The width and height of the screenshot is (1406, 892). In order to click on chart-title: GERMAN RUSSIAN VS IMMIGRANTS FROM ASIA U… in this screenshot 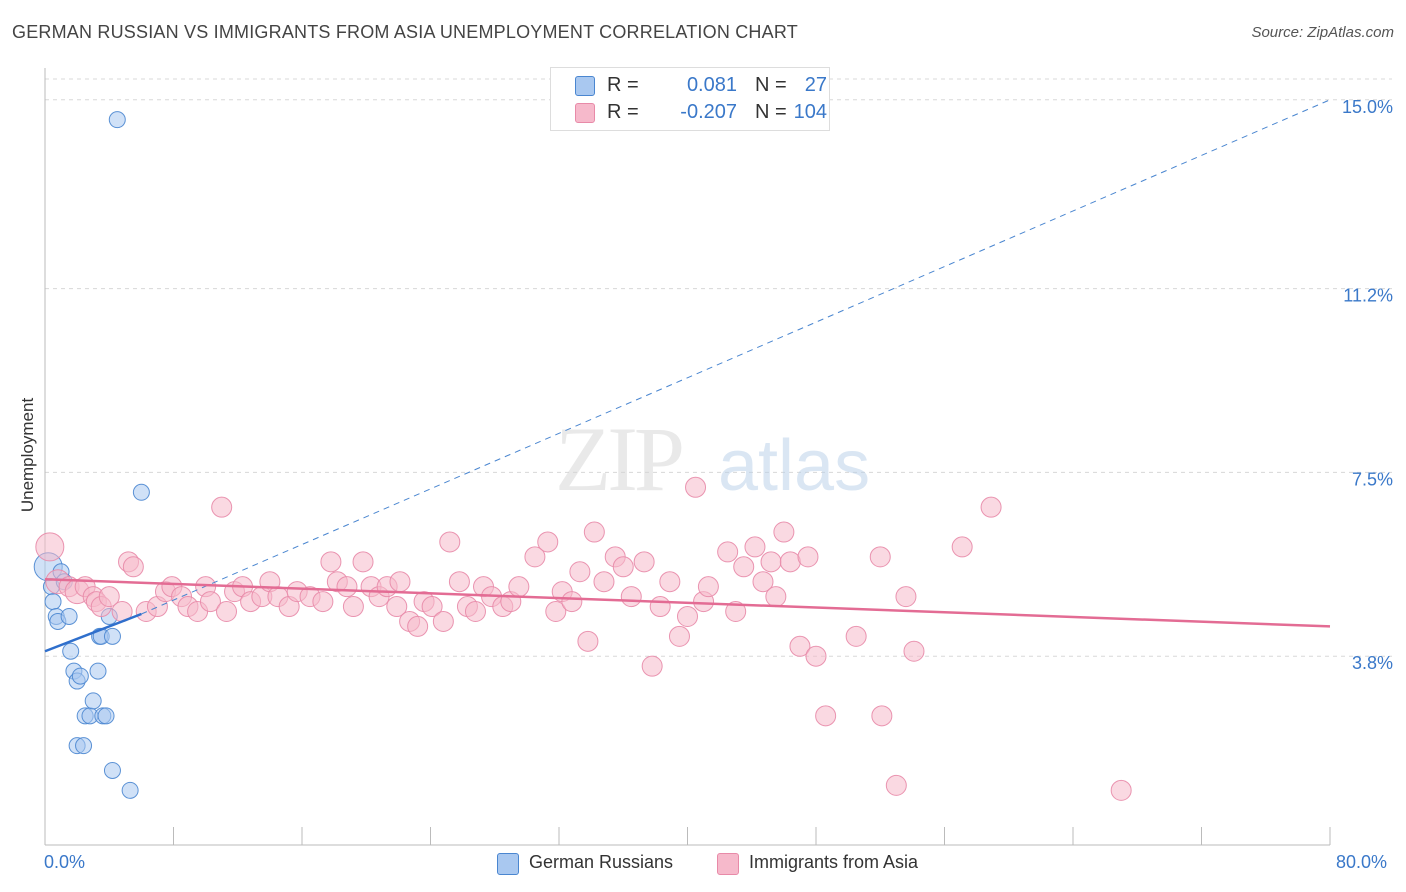, I will do `click(405, 32)`.